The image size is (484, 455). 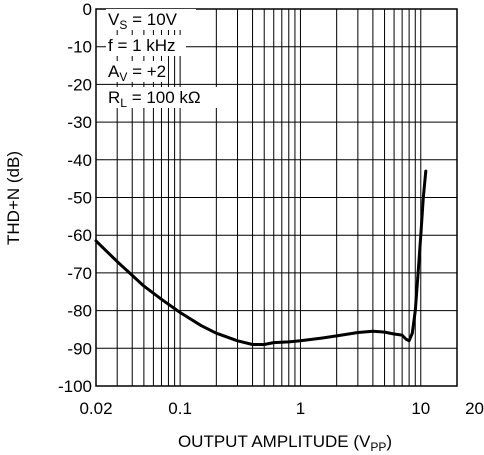 I want to click on y-tick-label: -20, so click(x=79, y=84).